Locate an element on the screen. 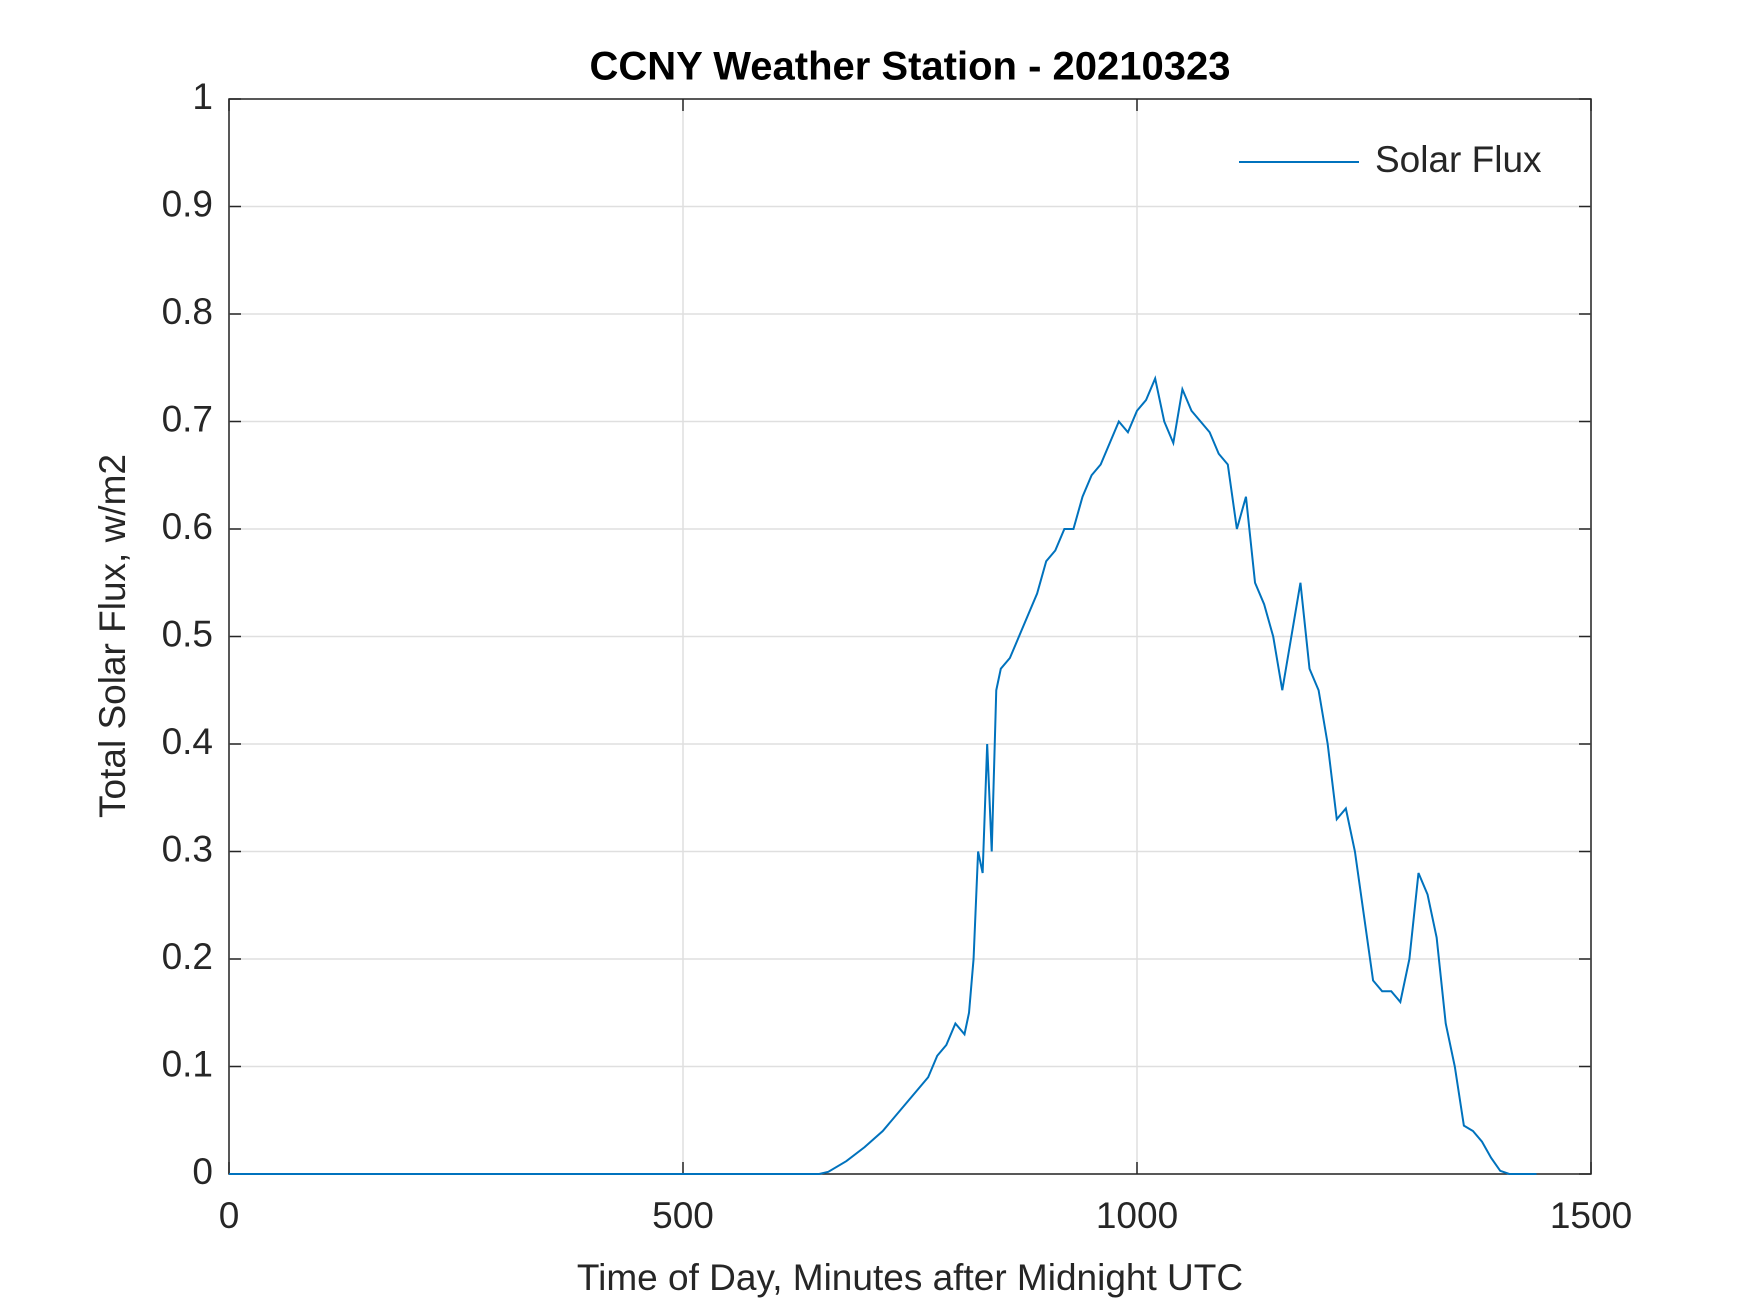 Image resolution: width=1750 pixels, height=1313 pixels. y-tick-label: 0.3 is located at coordinates (187, 848).